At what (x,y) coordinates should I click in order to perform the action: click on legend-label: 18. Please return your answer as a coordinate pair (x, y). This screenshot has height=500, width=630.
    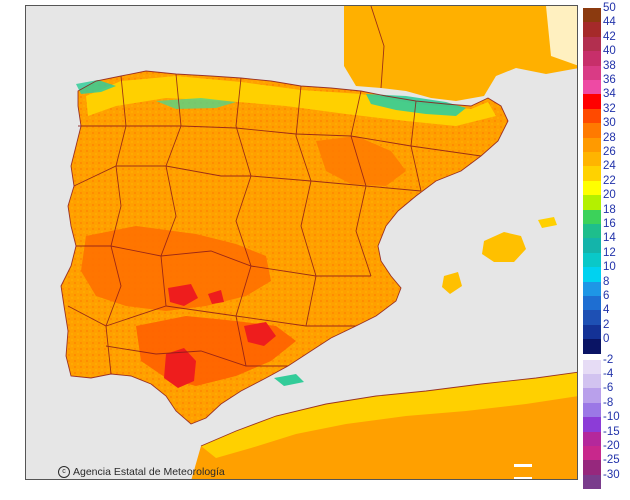
    Looking at the image, I should click on (609, 209).